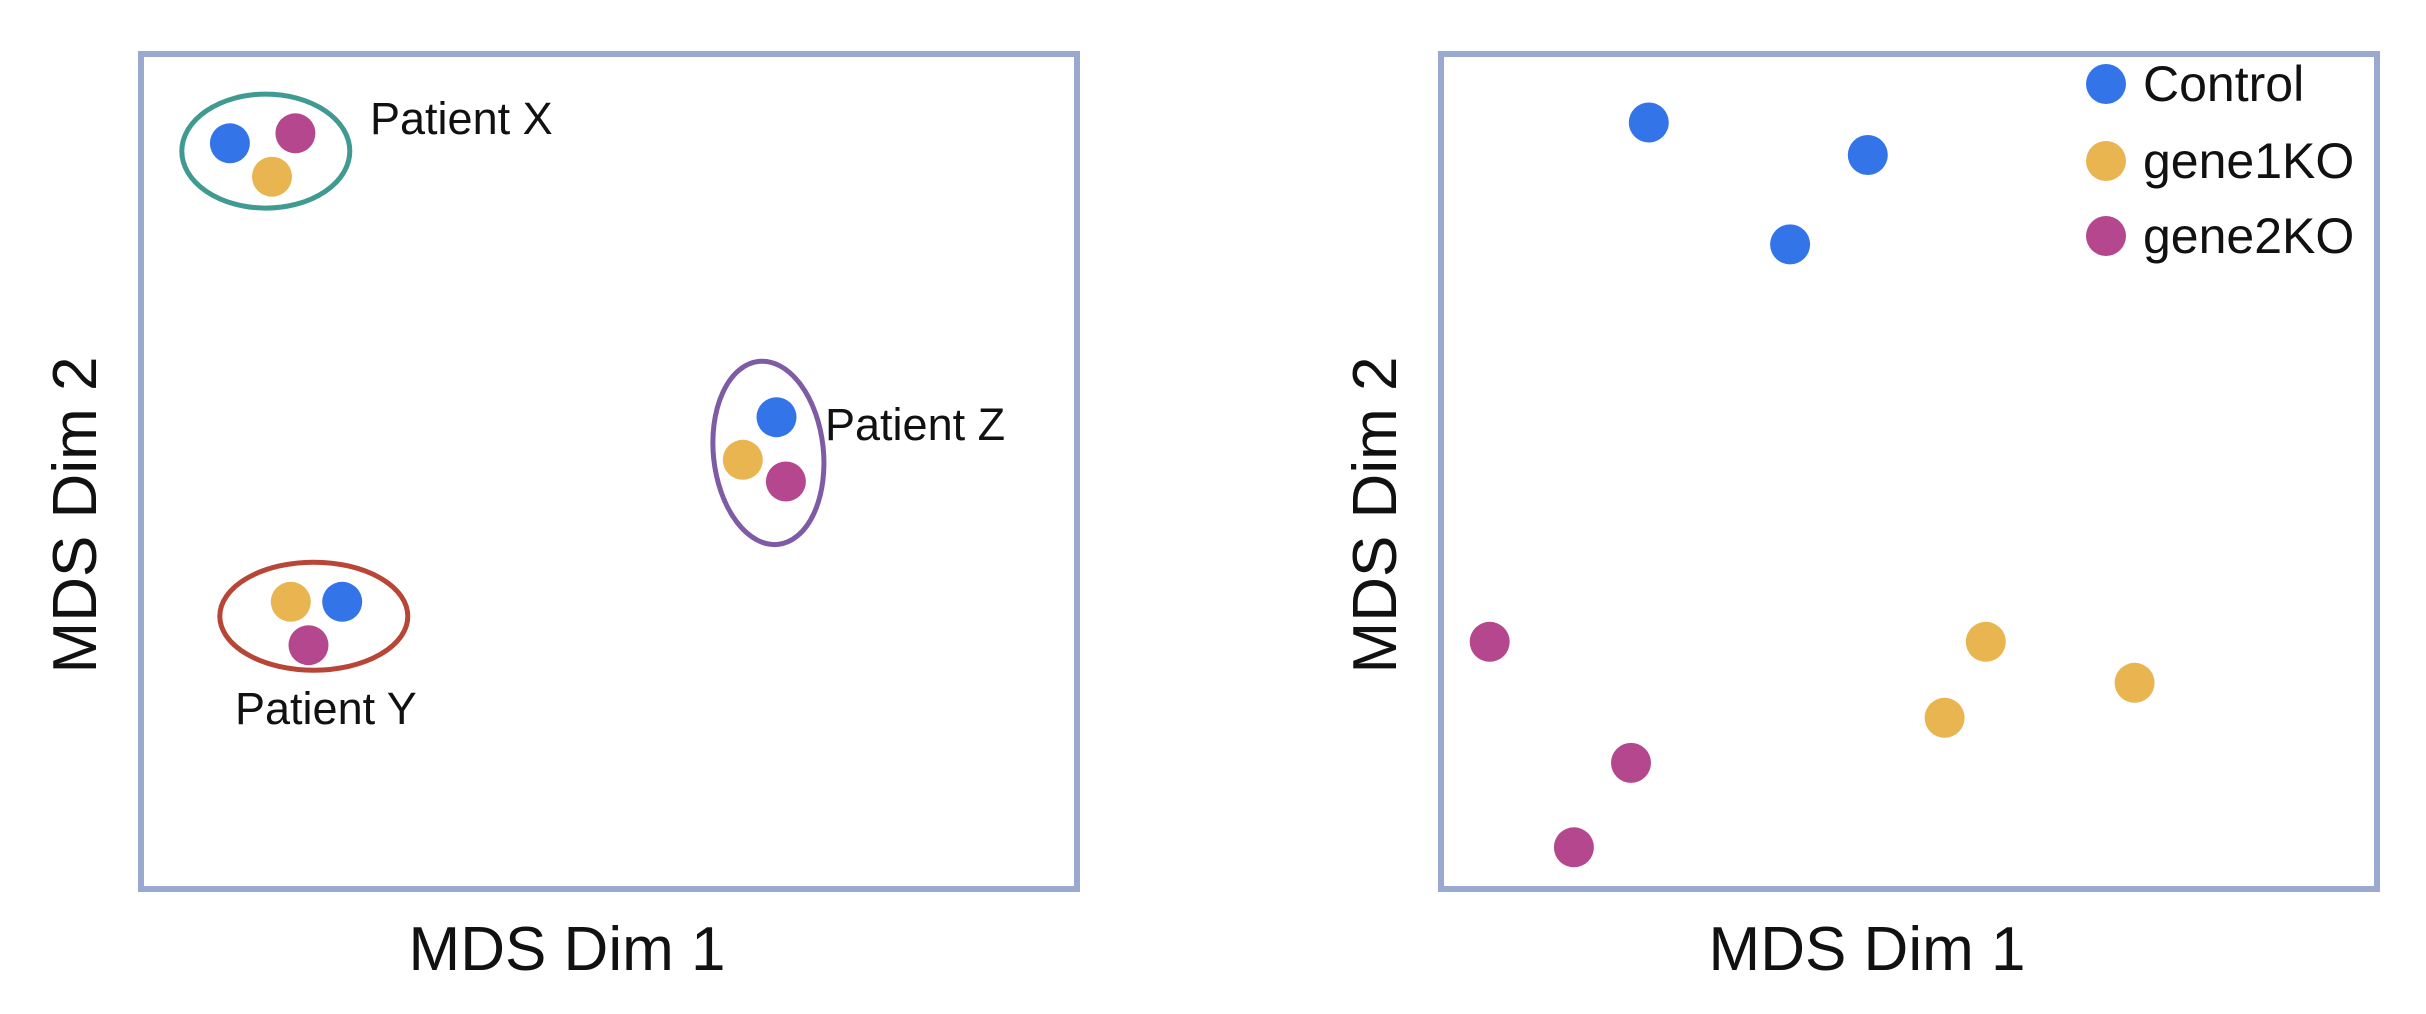 The image size is (2426, 1014). Describe the element at coordinates (461, 118) in the screenshot. I see `annotation-patient-x: Patient X` at that location.